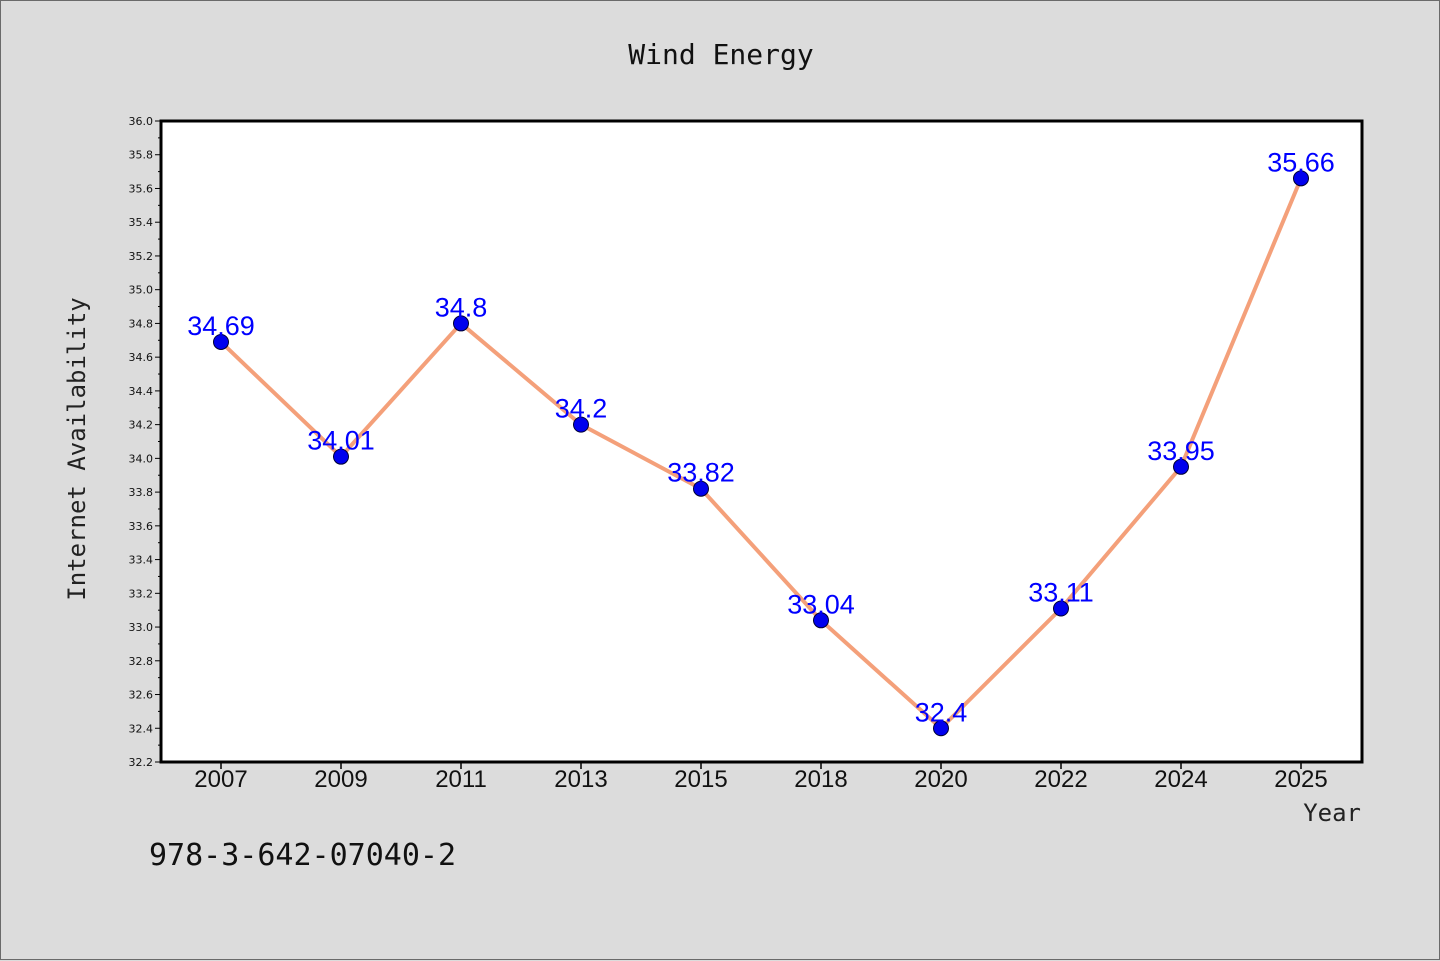  What do you see at coordinates (221, 326) in the screenshot?
I see `data-label: 34.69` at bounding box center [221, 326].